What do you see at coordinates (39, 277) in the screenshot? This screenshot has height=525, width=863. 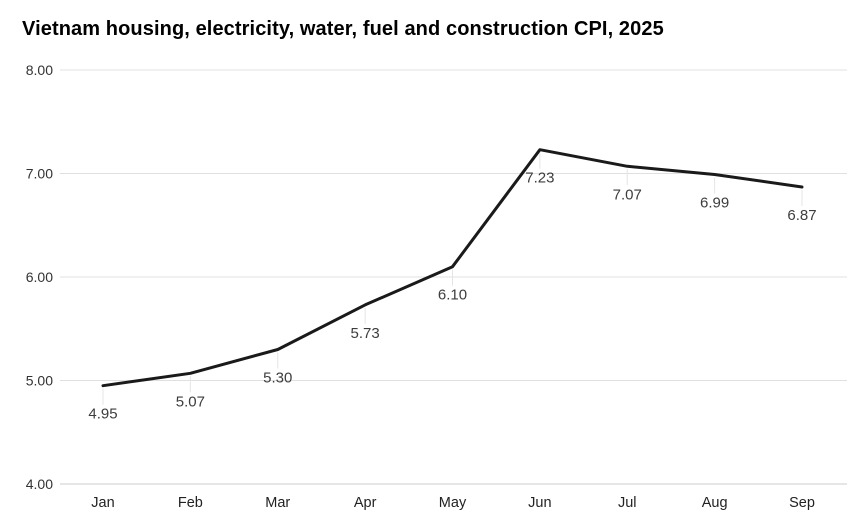 I see `y-axis-tick-label: 6.00` at bounding box center [39, 277].